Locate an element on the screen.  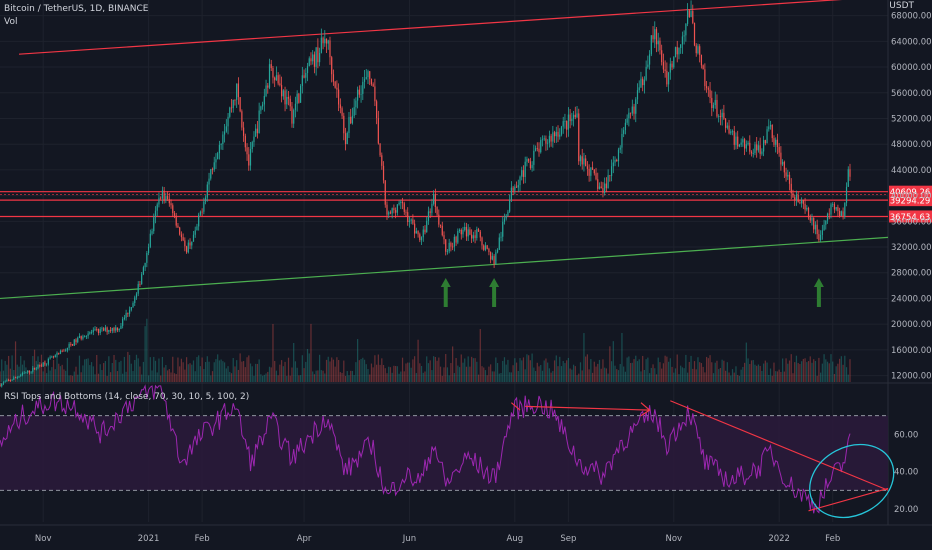
time-axis: Nov 2021 Feb Apr Jun Aug Sep Nov 2022 Feb is located at coordinates (437, 539).